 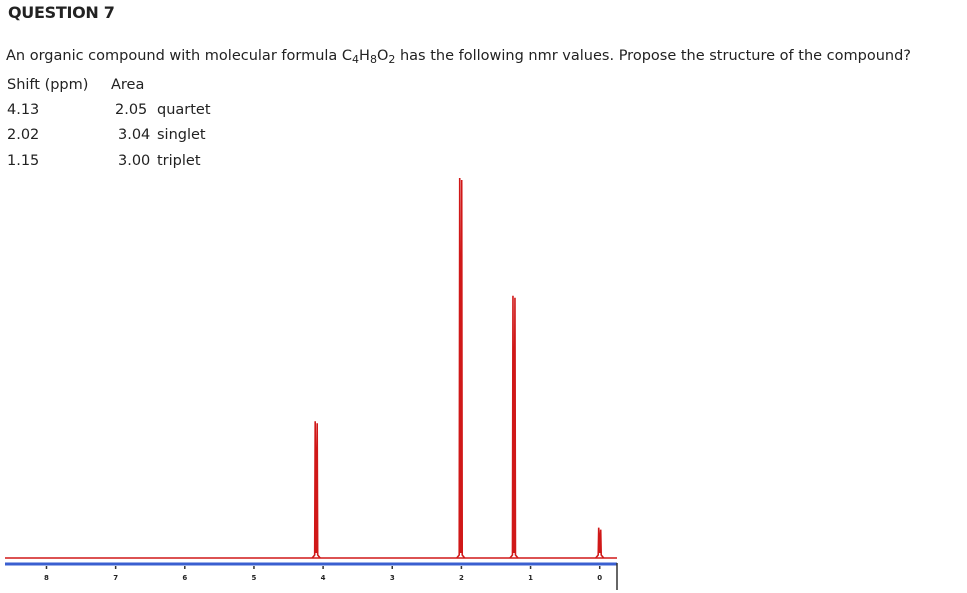 I want to click on table-cell: 1.15, so click(x=23, y=161).